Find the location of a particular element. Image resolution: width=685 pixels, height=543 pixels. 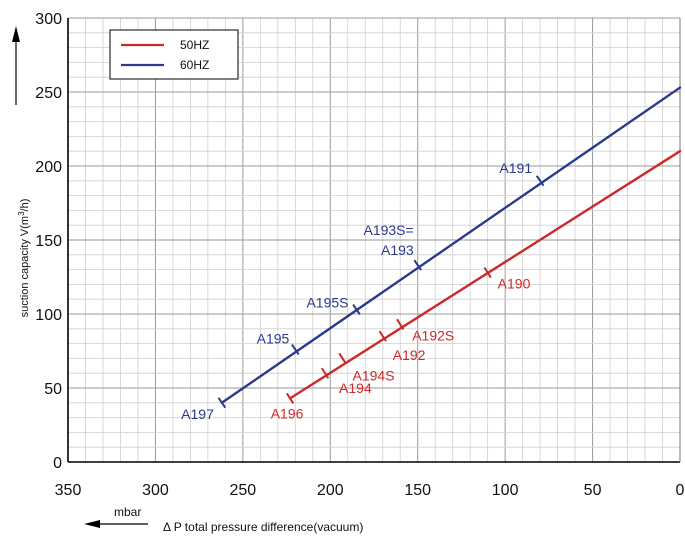

y-tick-label: 300 is located at coordinates (48, 19).